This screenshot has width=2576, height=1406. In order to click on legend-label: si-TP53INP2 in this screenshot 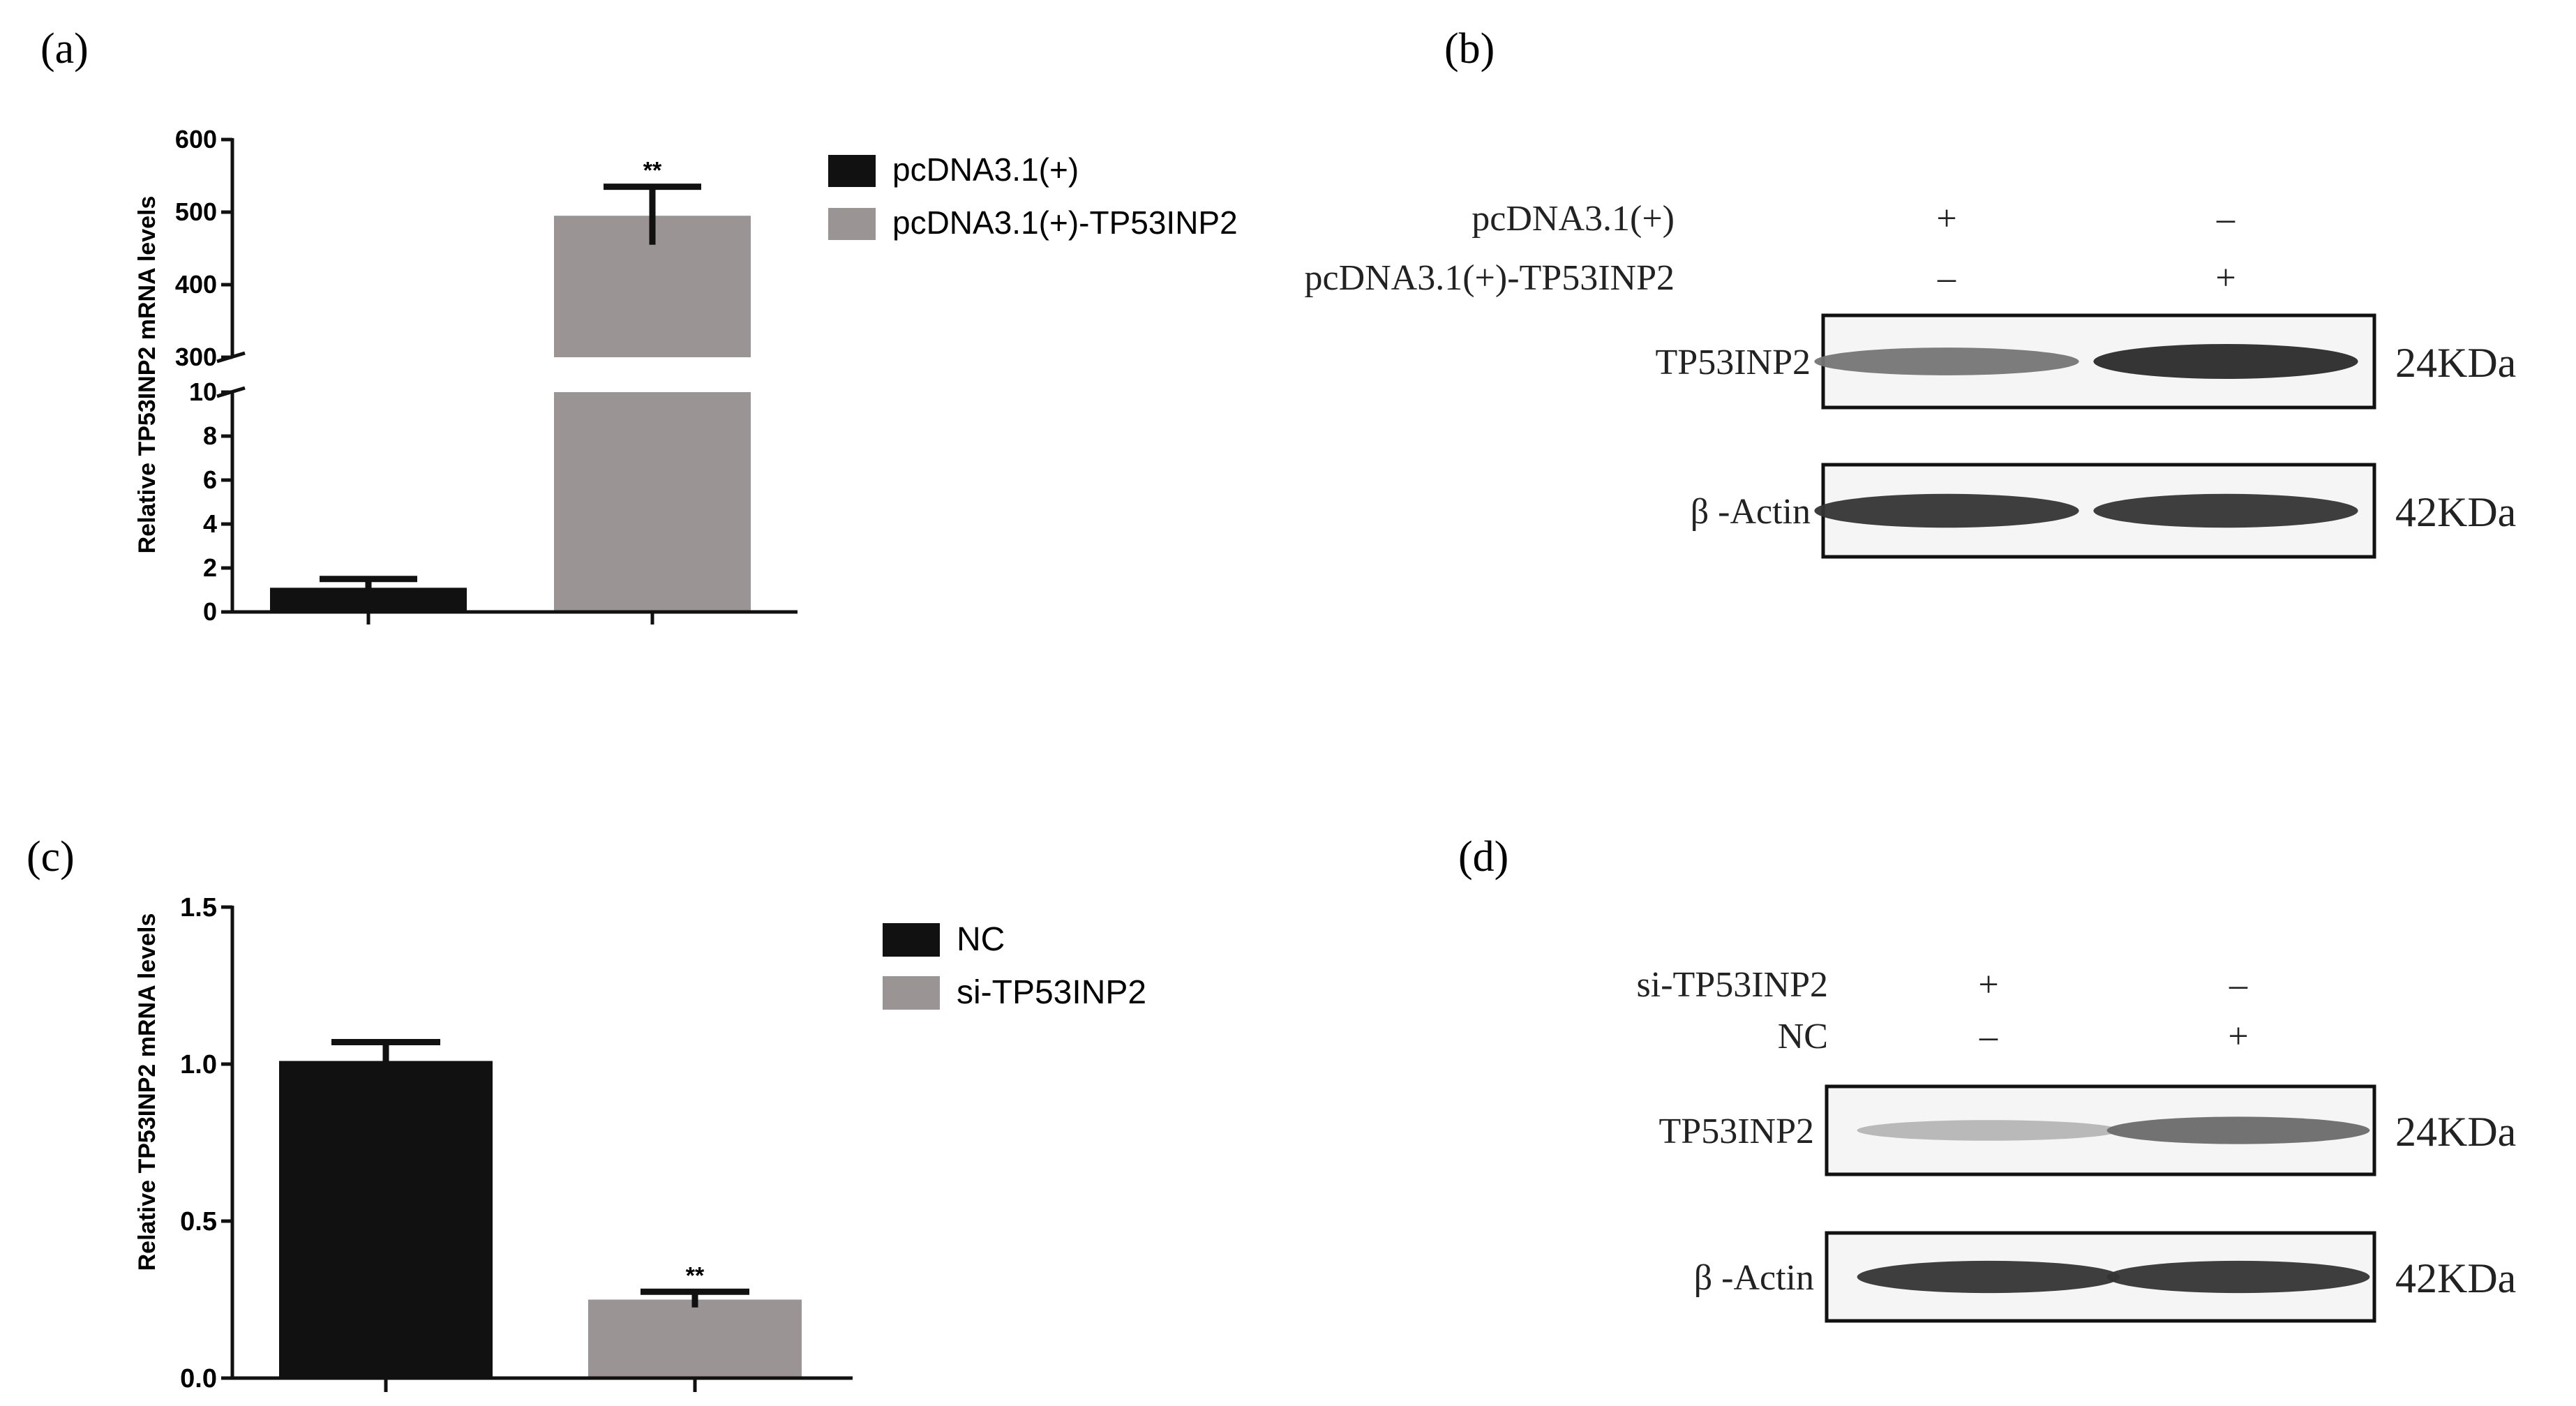, I will do `click(1051, 992)`.